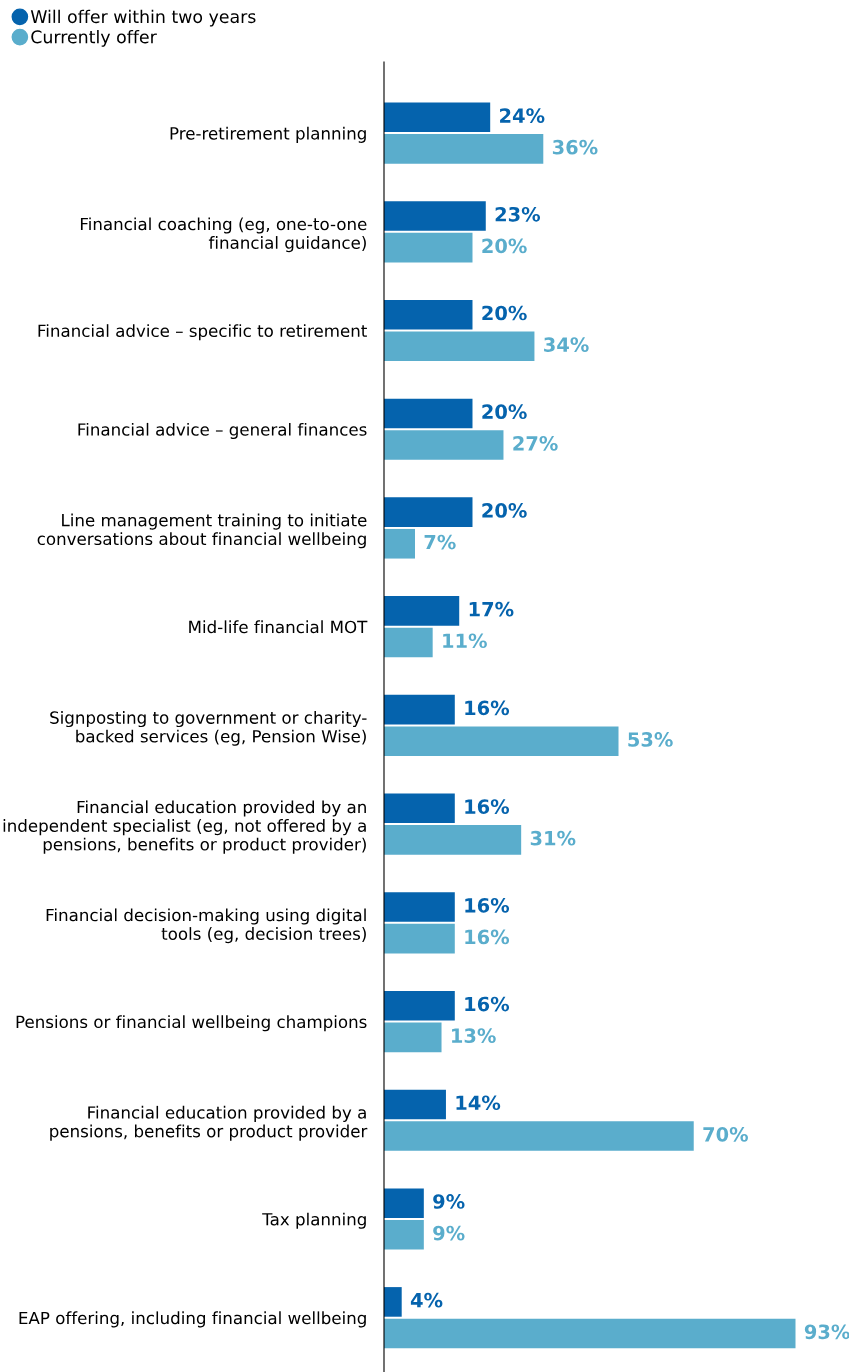 The image size is (849, 1372). What do you see at coordinates (223, 235) in the screenshot?
I see `y-tick-label: Financial coaching (eg, one-to-one financial guidance)` at bounding box center [223, 235].